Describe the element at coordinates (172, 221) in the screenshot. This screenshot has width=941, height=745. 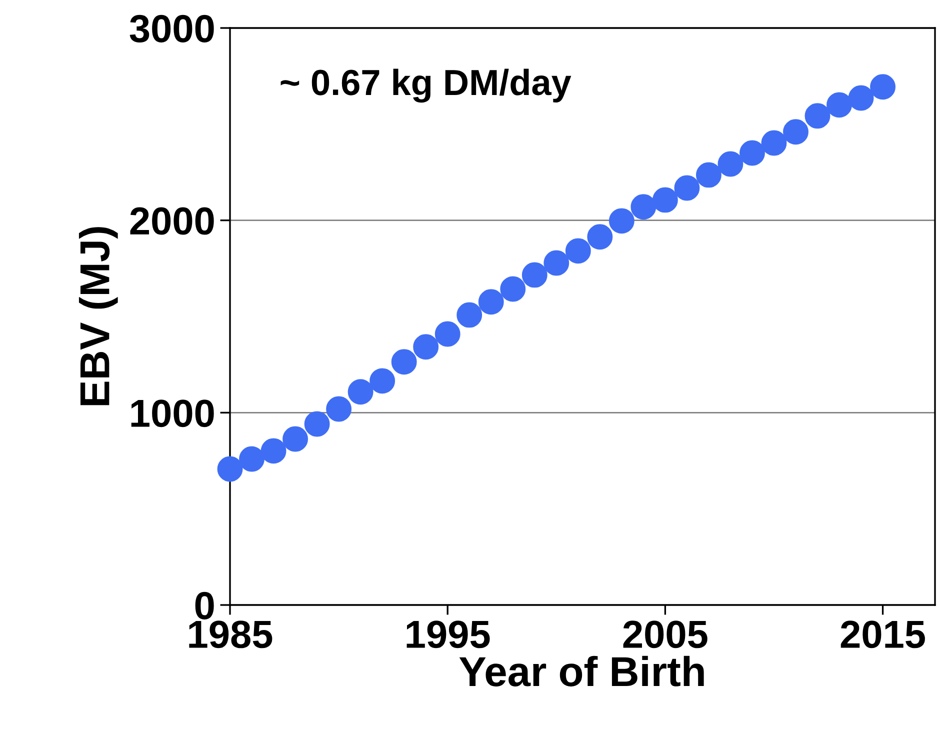
I see `y-tick-label: 2000` at that location.